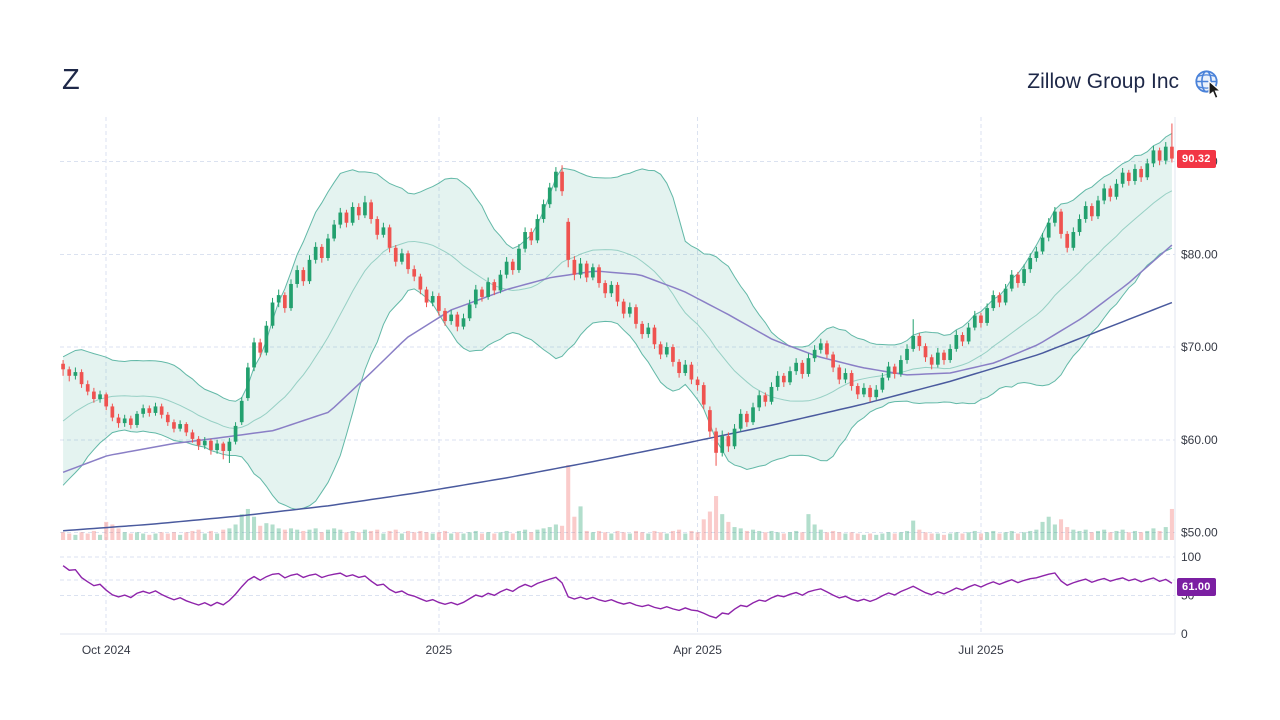  What do you see at coordinates (1103, 81) in the screenshot?
I see `company-name: Zillow Group Inc` at bounding box center [1103, 81].